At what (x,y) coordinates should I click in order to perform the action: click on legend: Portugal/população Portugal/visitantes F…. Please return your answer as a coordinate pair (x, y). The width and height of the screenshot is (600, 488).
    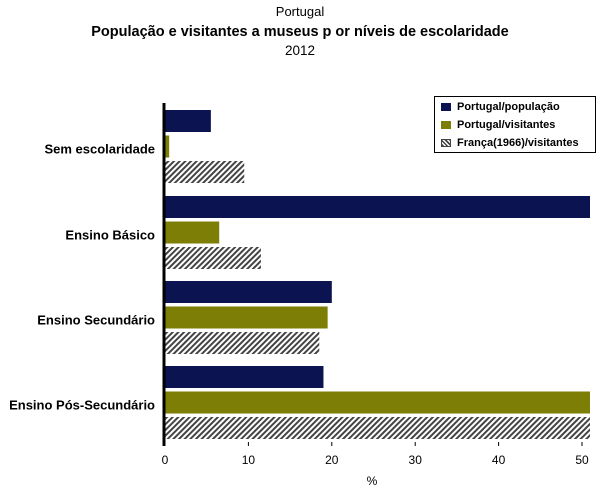
    Looking at the image, I should click on (515, 124).